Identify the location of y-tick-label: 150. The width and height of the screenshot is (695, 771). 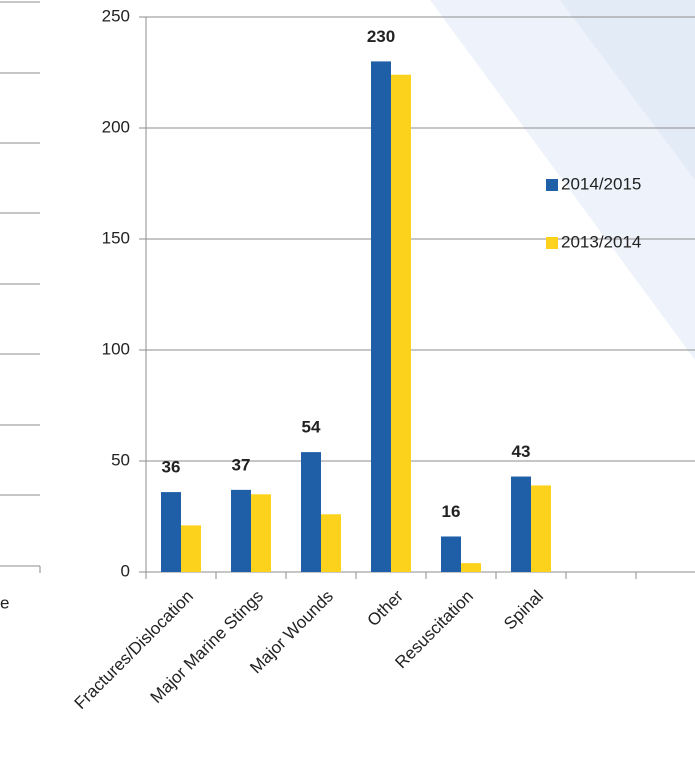
(116, 237).